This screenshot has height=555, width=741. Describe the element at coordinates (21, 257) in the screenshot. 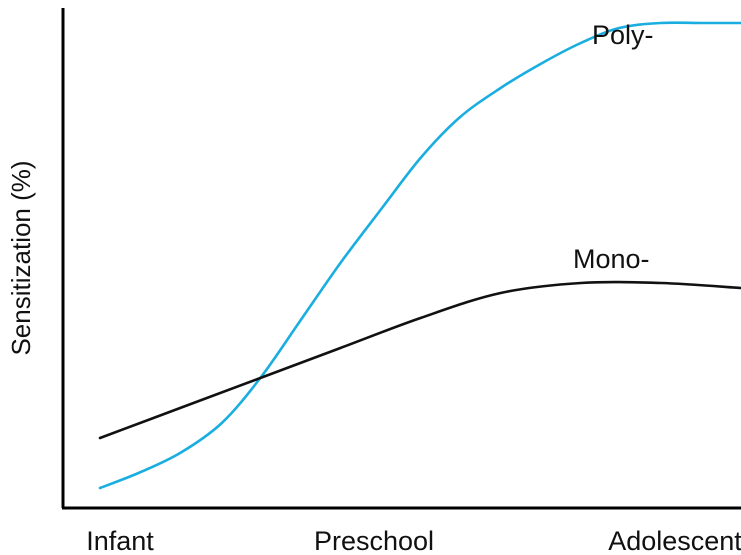

I see `y-axis-title: Sensitization (%)` at that location.